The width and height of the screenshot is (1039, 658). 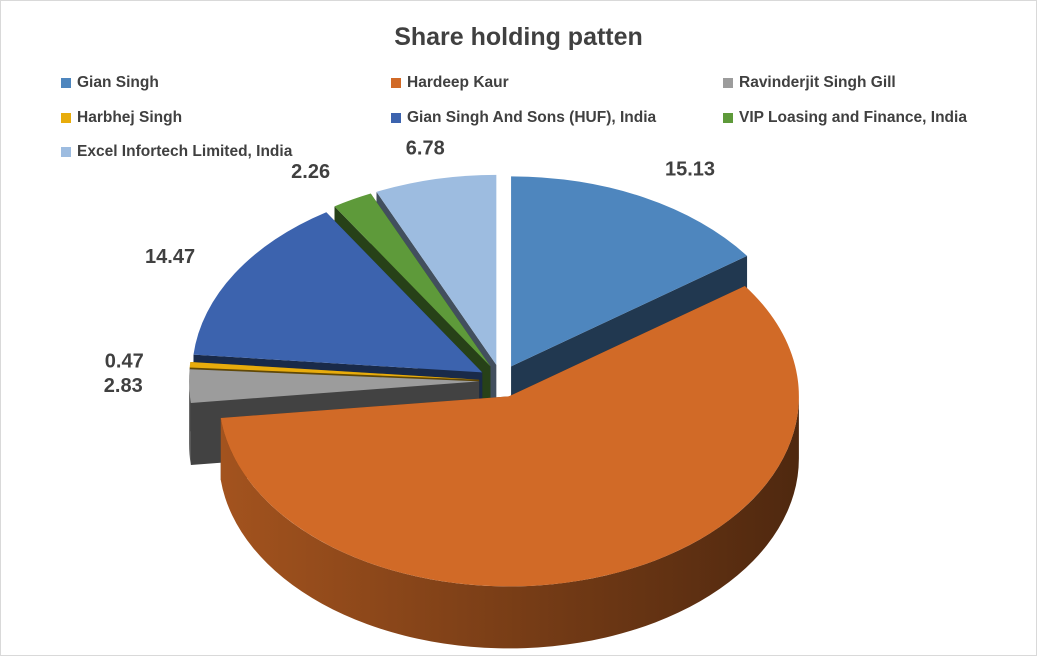 I want to click on pie-slice-harbhej-singh, so click(x=334, y=370).